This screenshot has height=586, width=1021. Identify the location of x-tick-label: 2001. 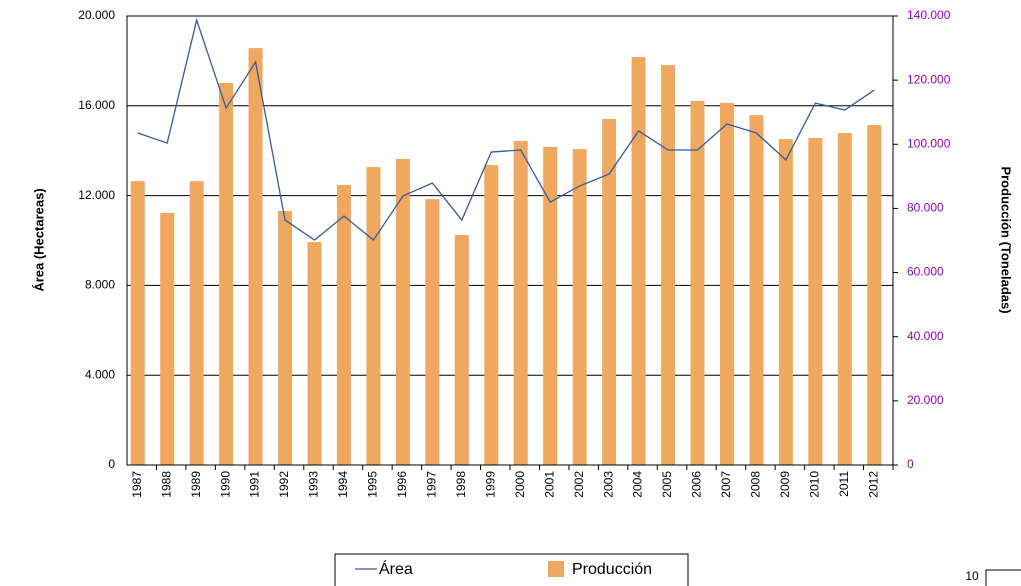
(549, 484).